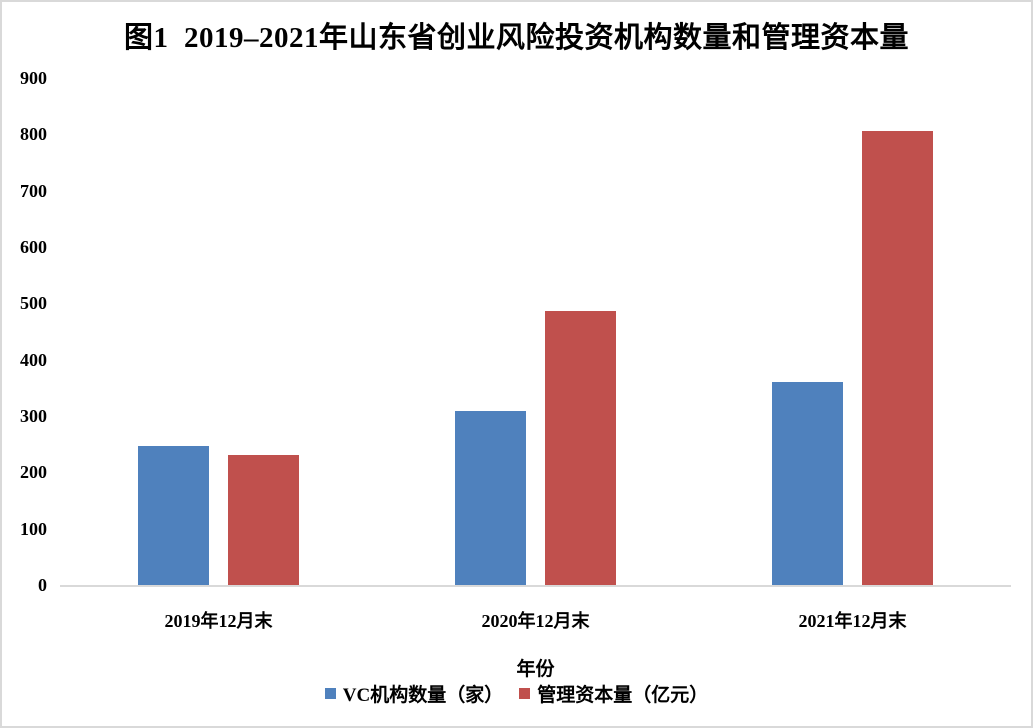  What do you see at coordinates (33, 134) in the screenshot?
I see `y-axis-tick-label: 800` at bounding box center [33, 134].